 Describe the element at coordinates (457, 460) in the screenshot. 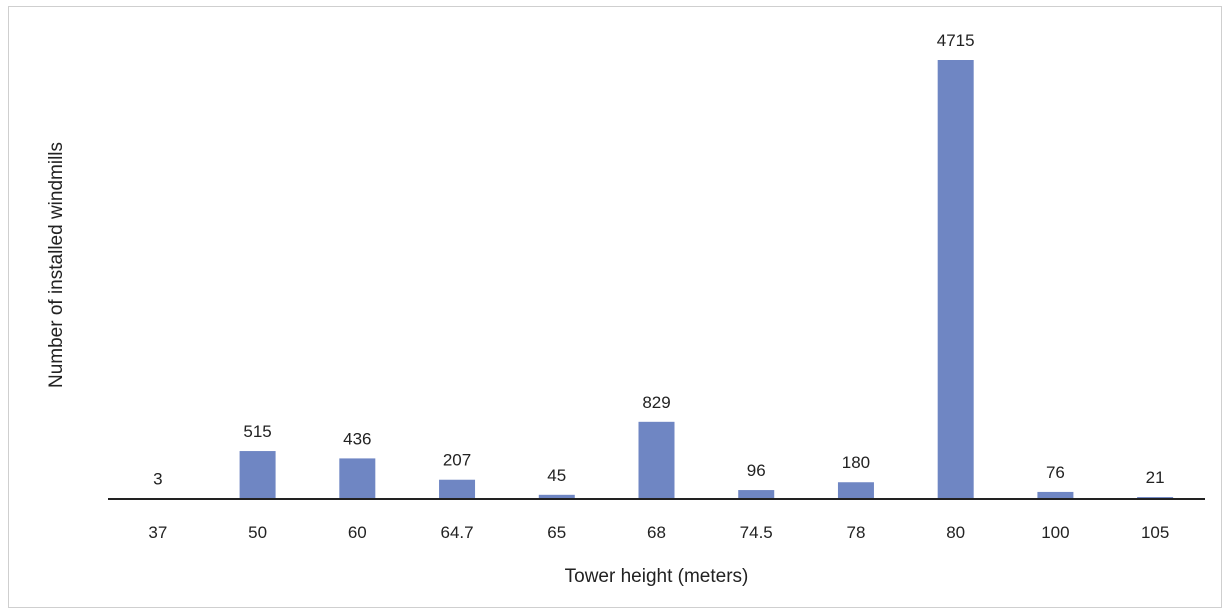

I see `value-label-64.7: 207` at that location.